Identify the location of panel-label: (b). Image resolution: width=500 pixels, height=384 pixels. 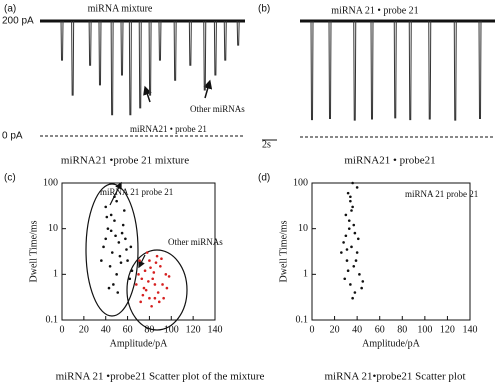
(264, 9).